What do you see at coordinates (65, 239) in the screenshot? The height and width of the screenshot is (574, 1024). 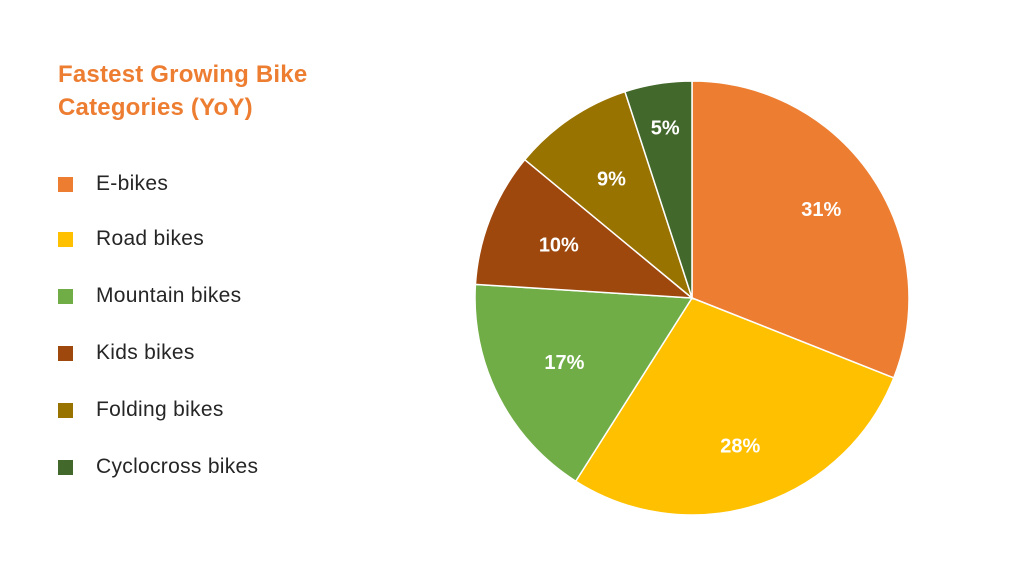 I see `legend-swatch-road-bikes` at bounding box center [65, 239].